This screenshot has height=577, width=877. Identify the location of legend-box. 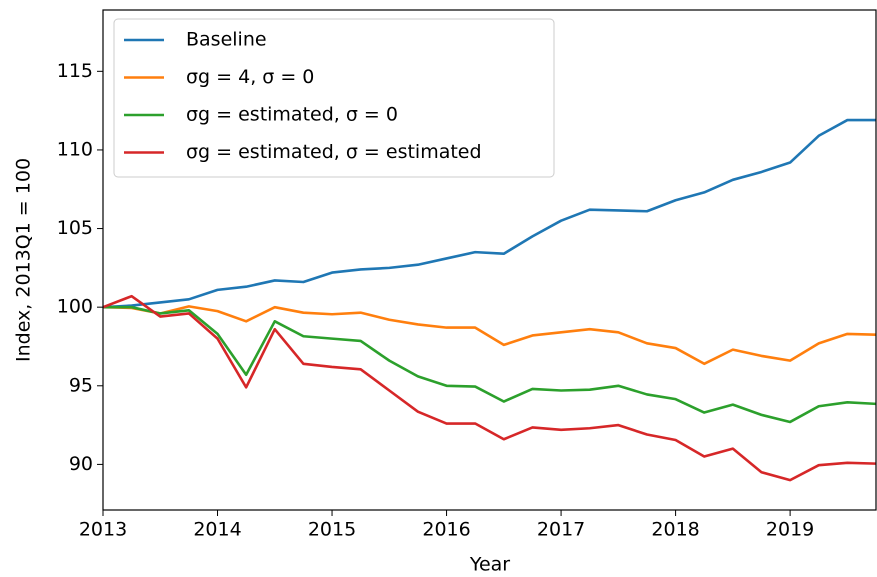
(334, 98).